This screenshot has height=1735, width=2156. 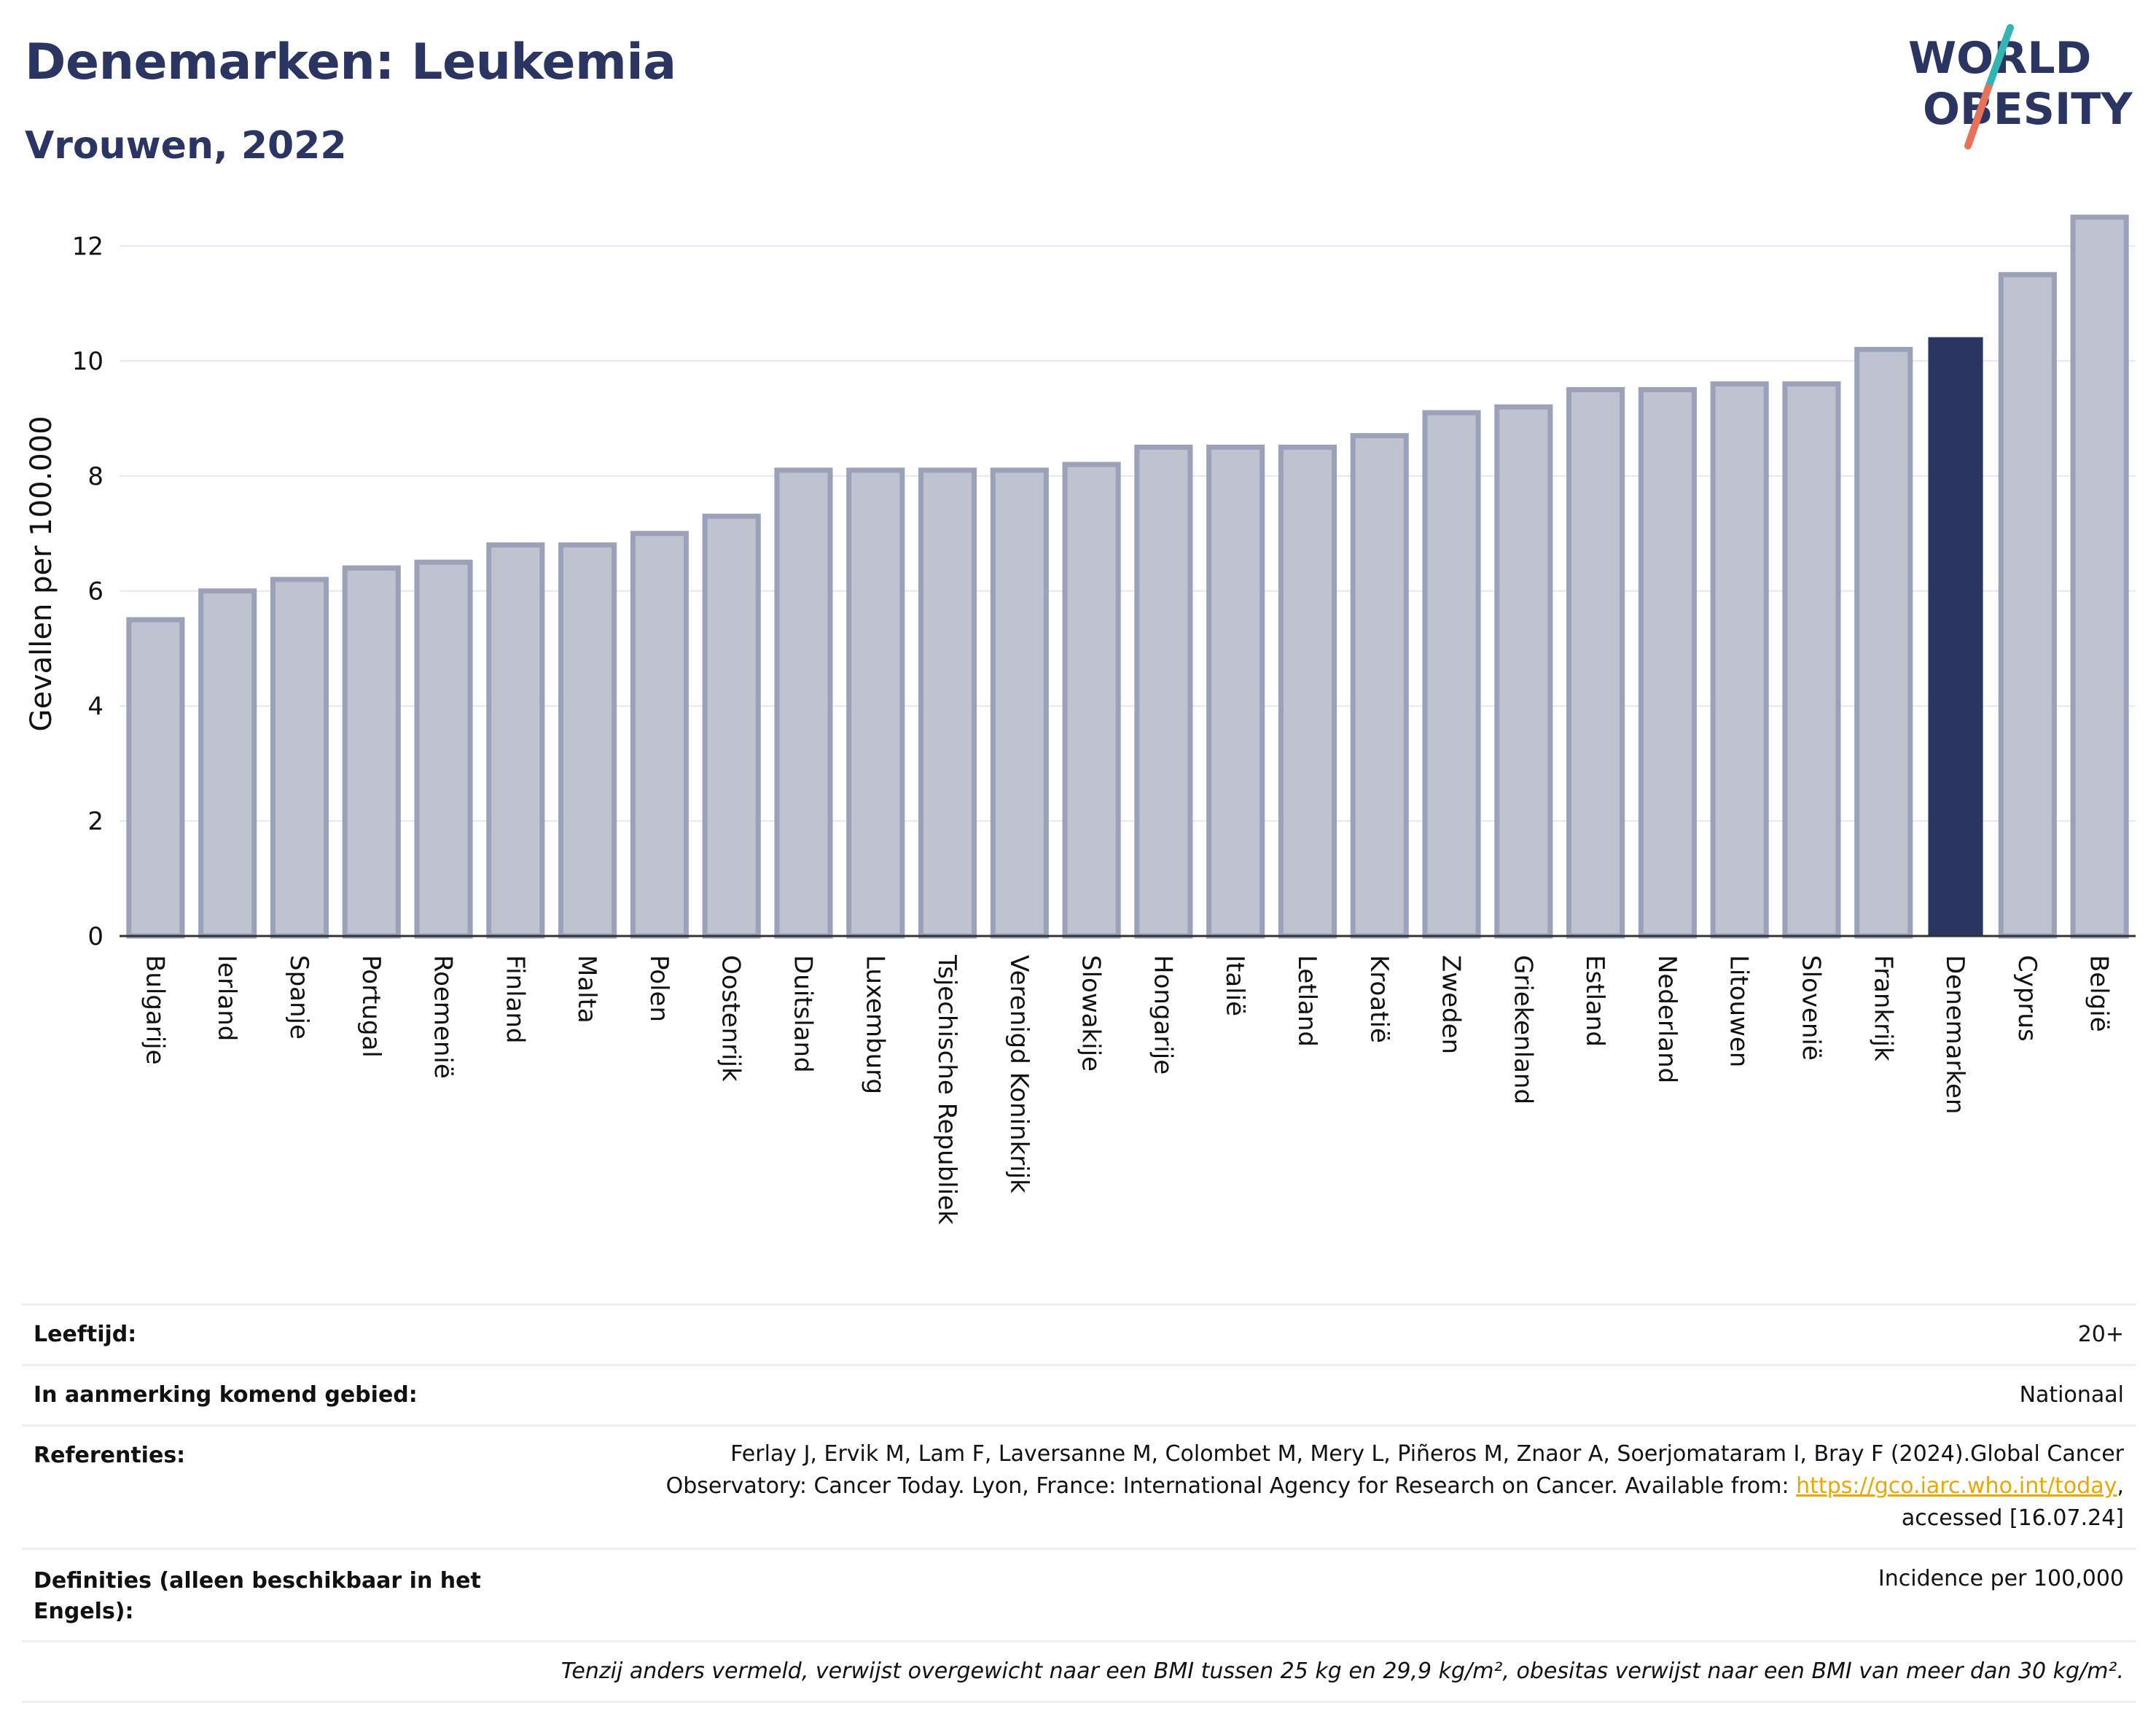 I want to click on region-value: Nationaal, so click(x=2071, y=1395).